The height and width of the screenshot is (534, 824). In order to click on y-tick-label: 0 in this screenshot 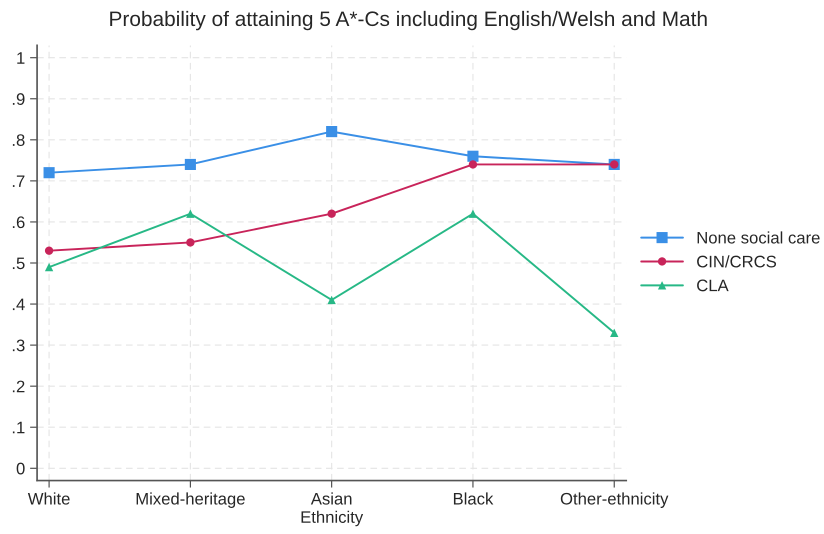, I will do `click(20, 468)`.